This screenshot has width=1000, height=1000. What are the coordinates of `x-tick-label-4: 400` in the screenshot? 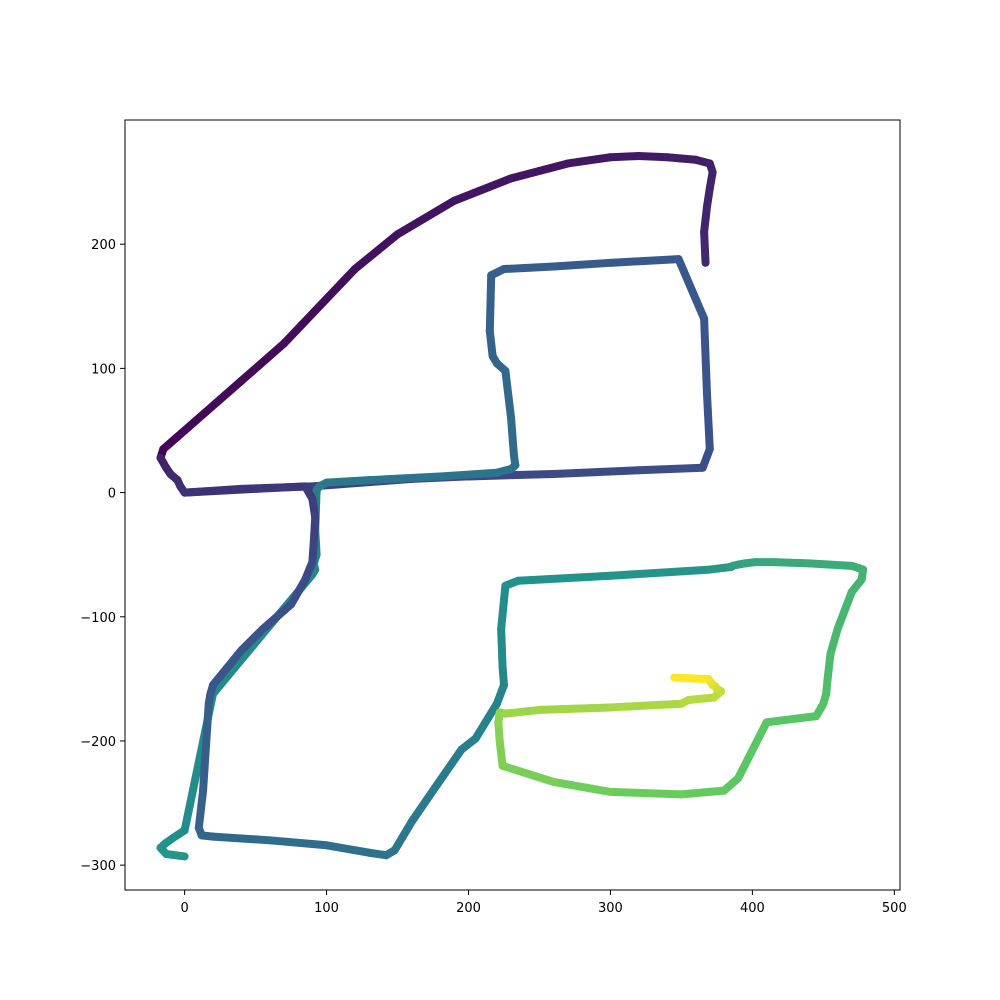 It's located at (752, 908).